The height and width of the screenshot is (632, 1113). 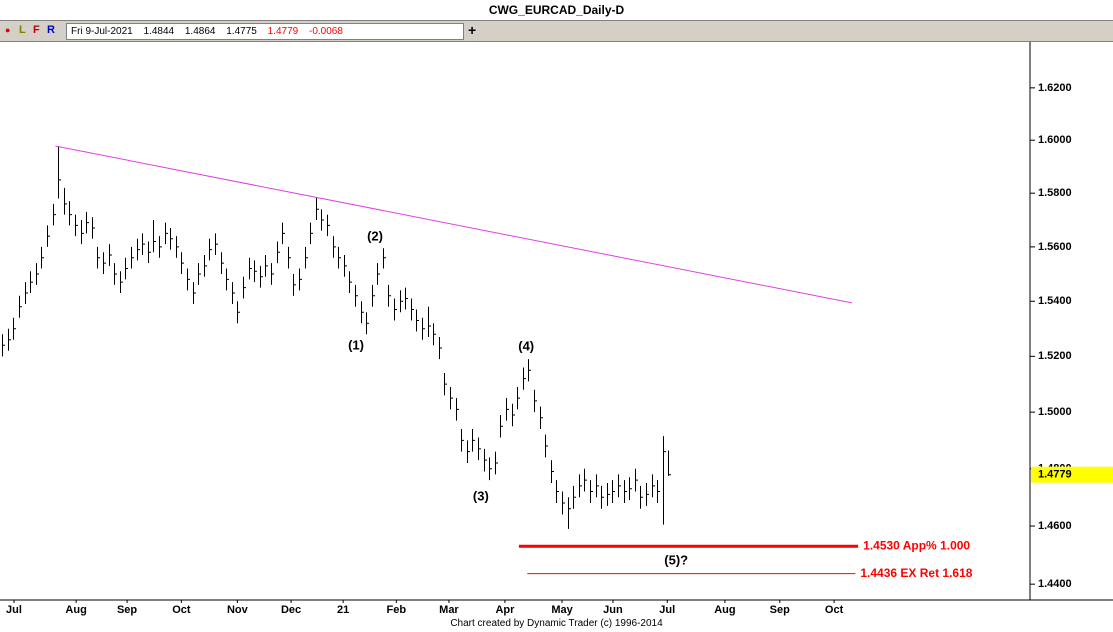 What do you see at coordinates (834, 610) in the screenshot?
I see `x-tick-label: Oct` at bounding box center [834, 610].